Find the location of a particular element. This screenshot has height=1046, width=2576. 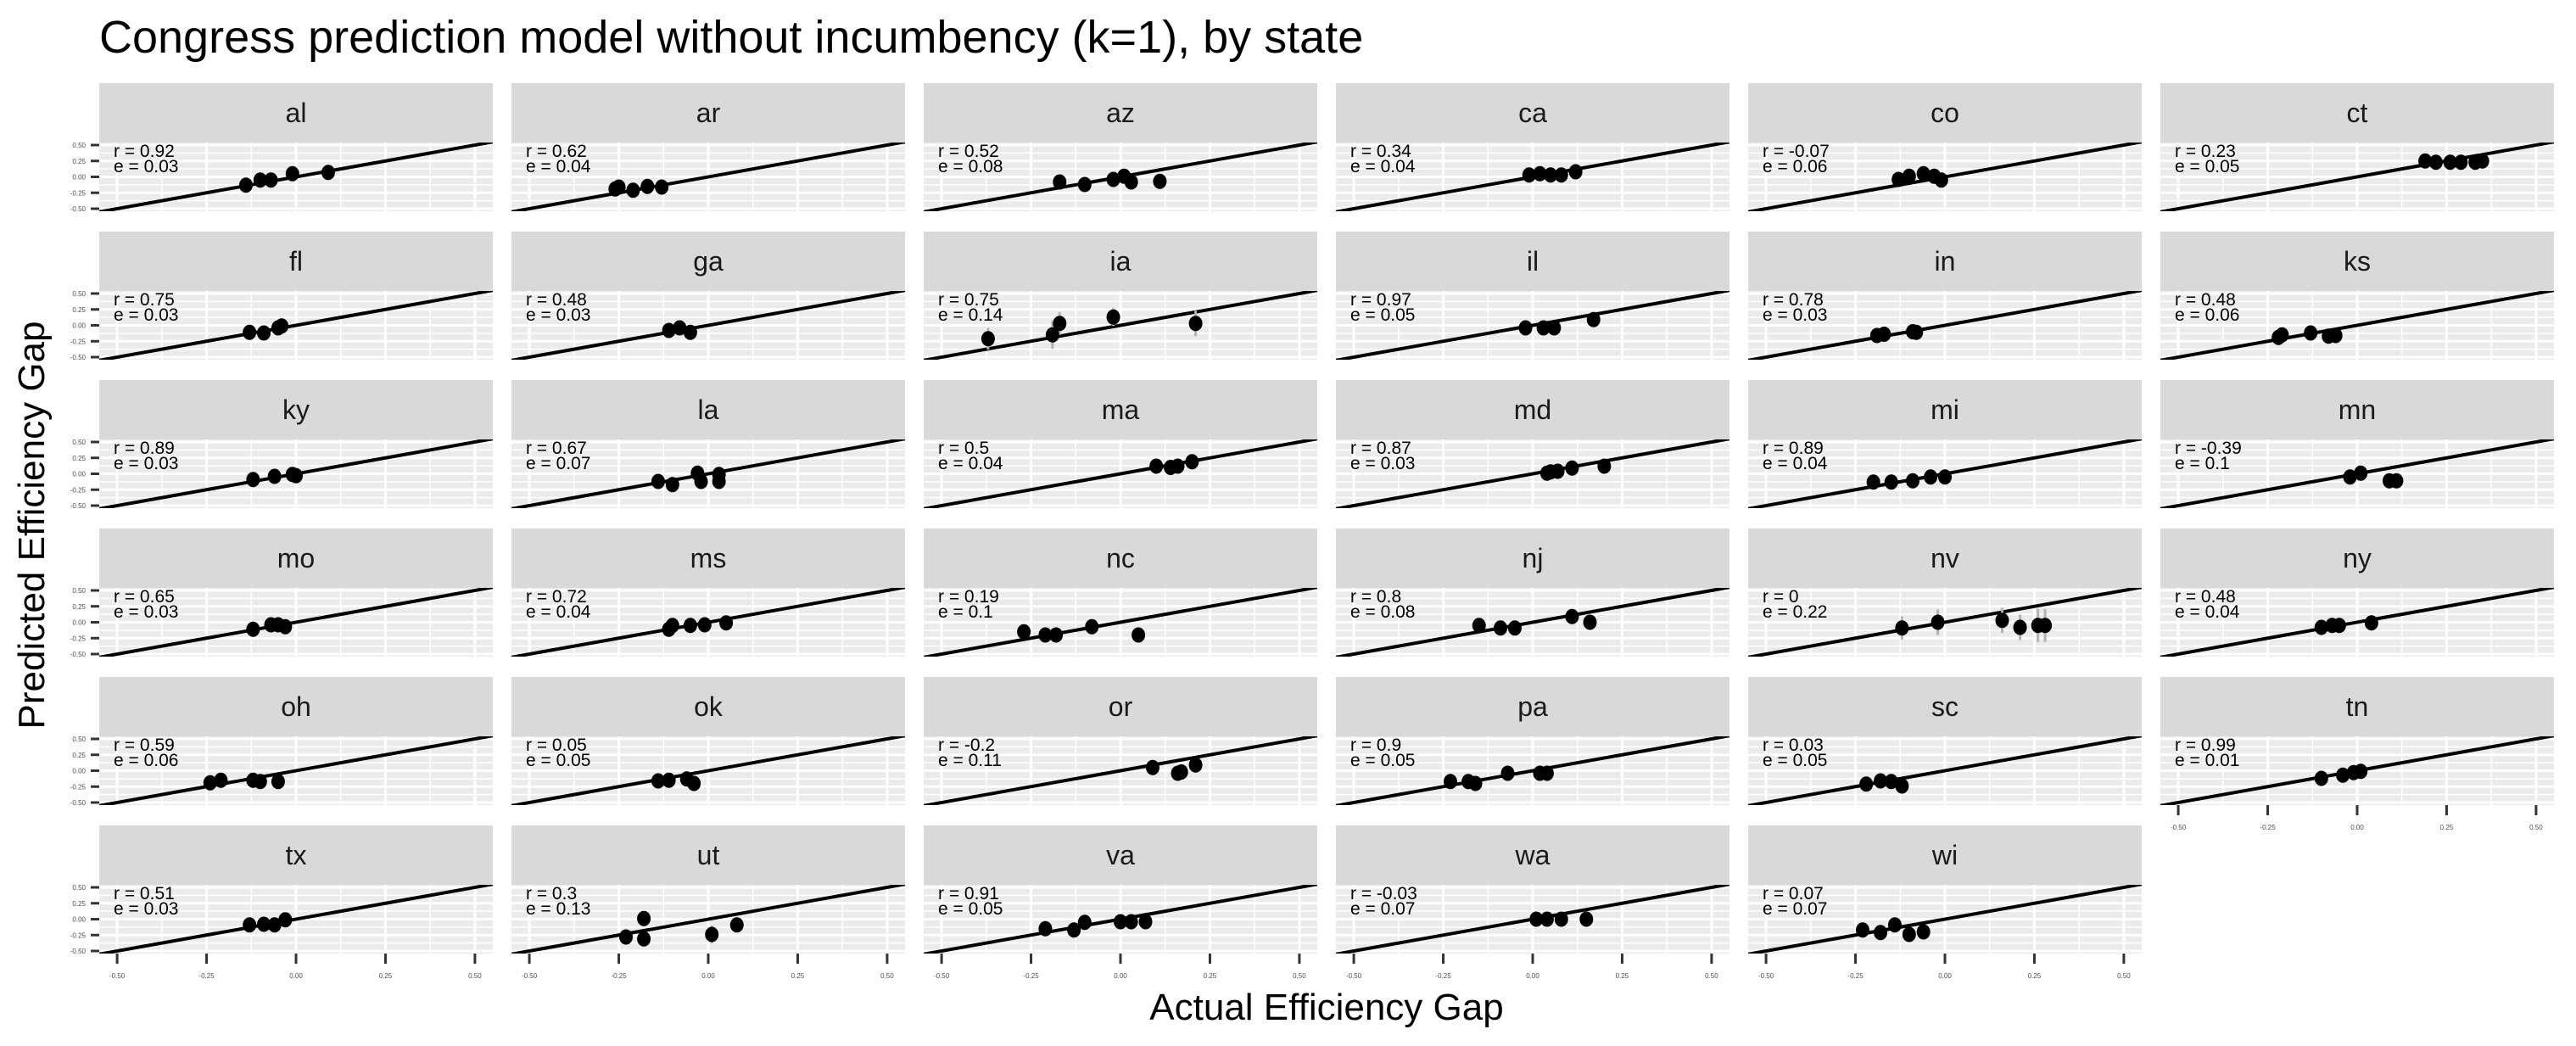

stat-r: r = -0.39 is located at coordinates (2208, 448).